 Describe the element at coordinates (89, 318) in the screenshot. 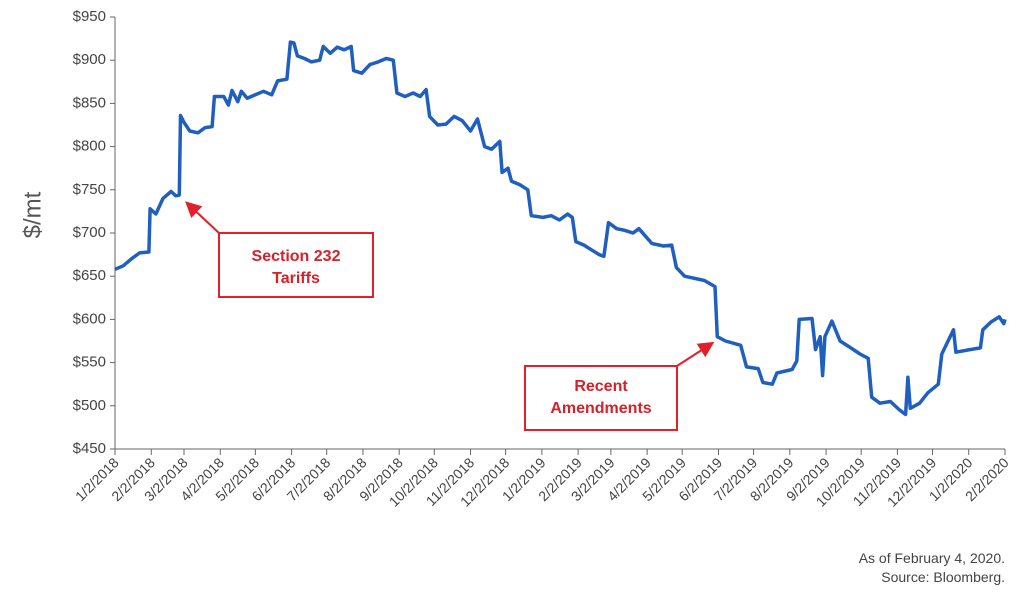

I see `y-tick-label: $600` at that location.